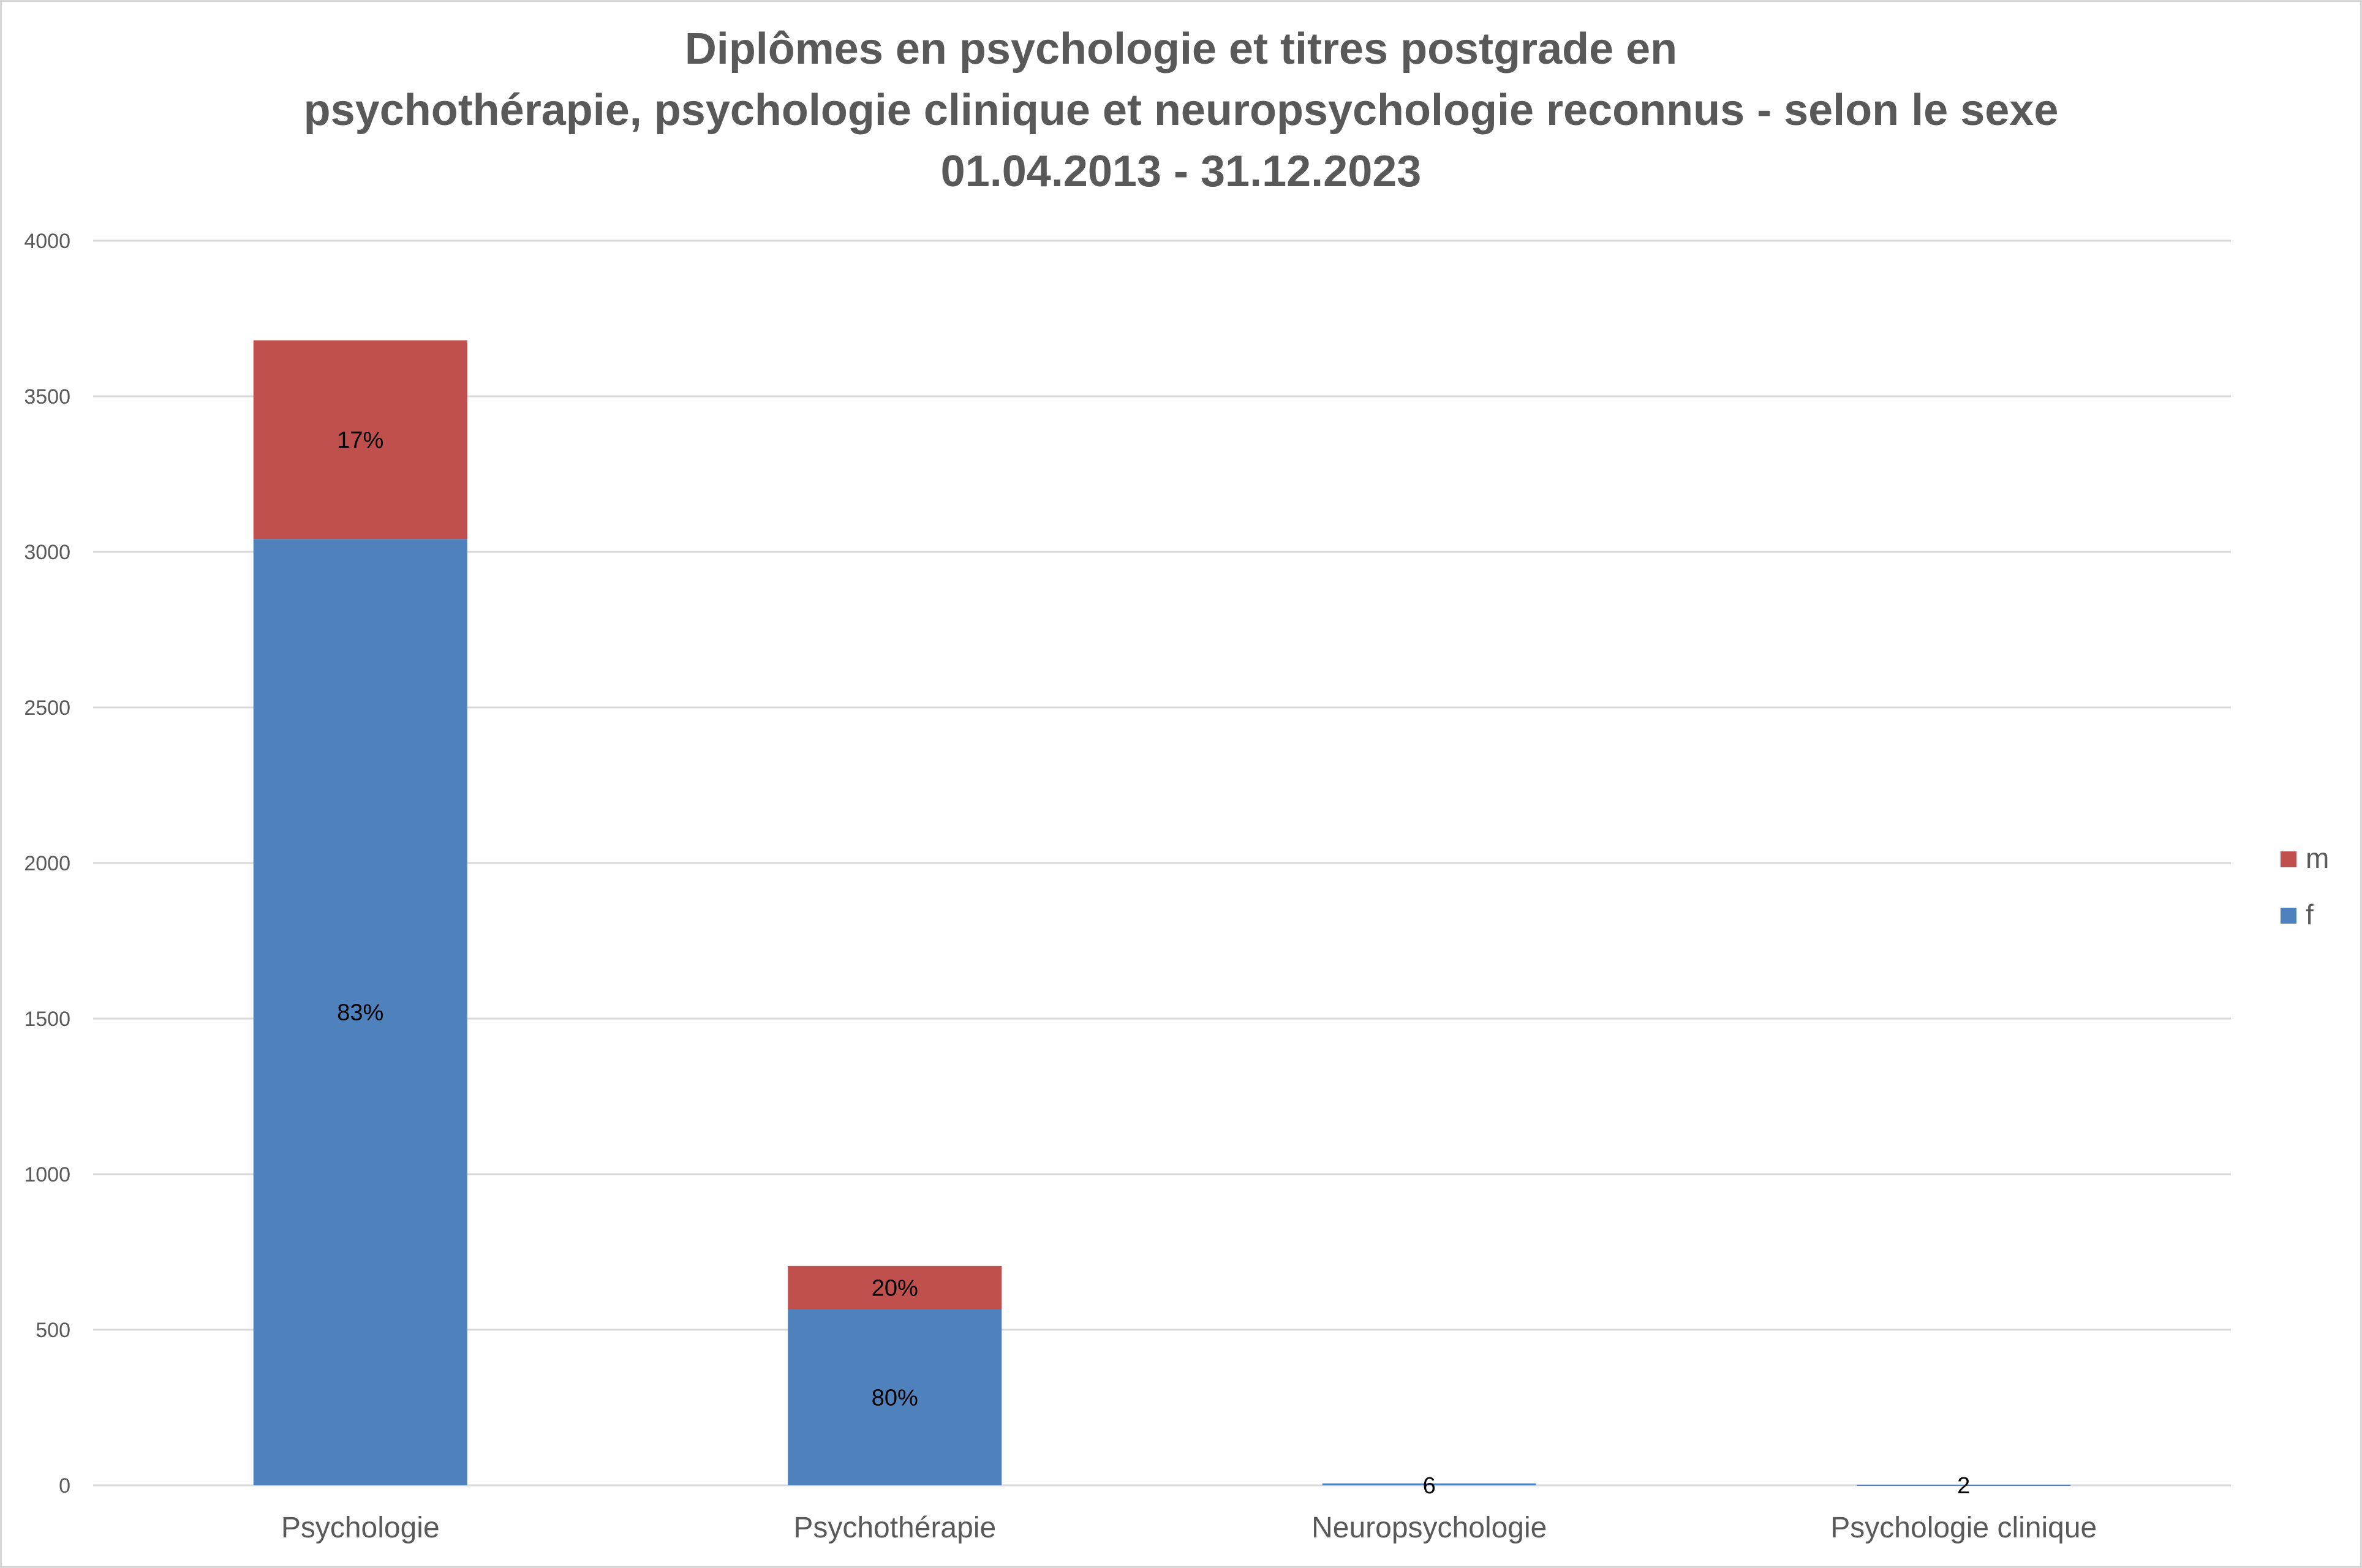  I want to click on y-tick-label: 2500, so click(47, 708).